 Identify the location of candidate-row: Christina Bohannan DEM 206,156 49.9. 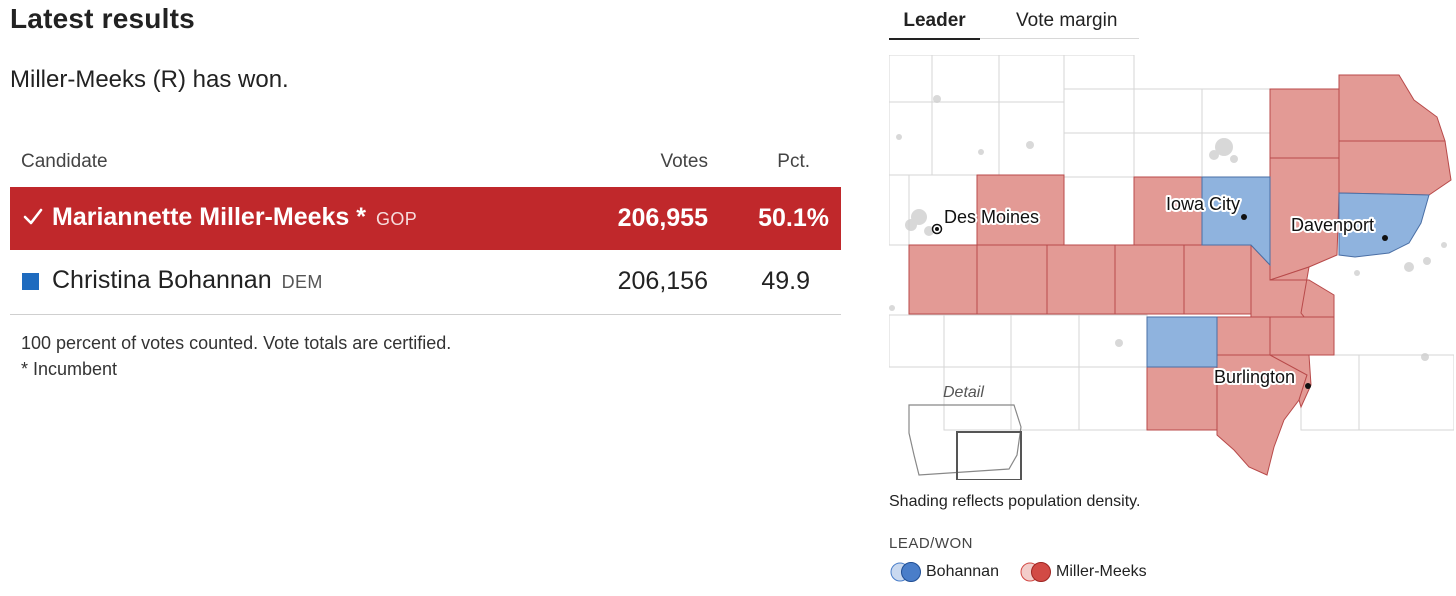
(425, 282).